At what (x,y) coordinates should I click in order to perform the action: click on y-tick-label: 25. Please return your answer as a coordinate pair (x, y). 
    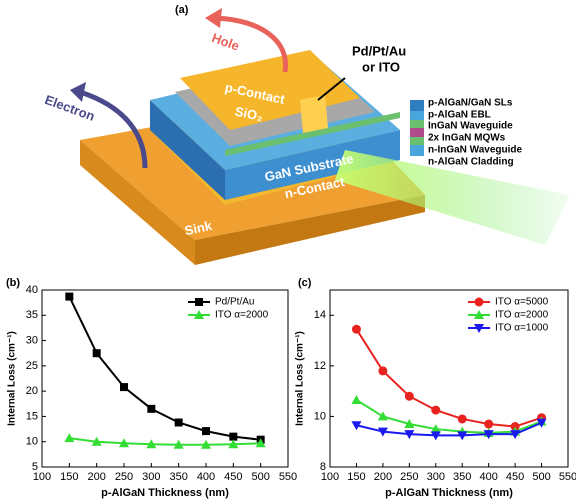
    Looking at the image, I should click on (32, 366).